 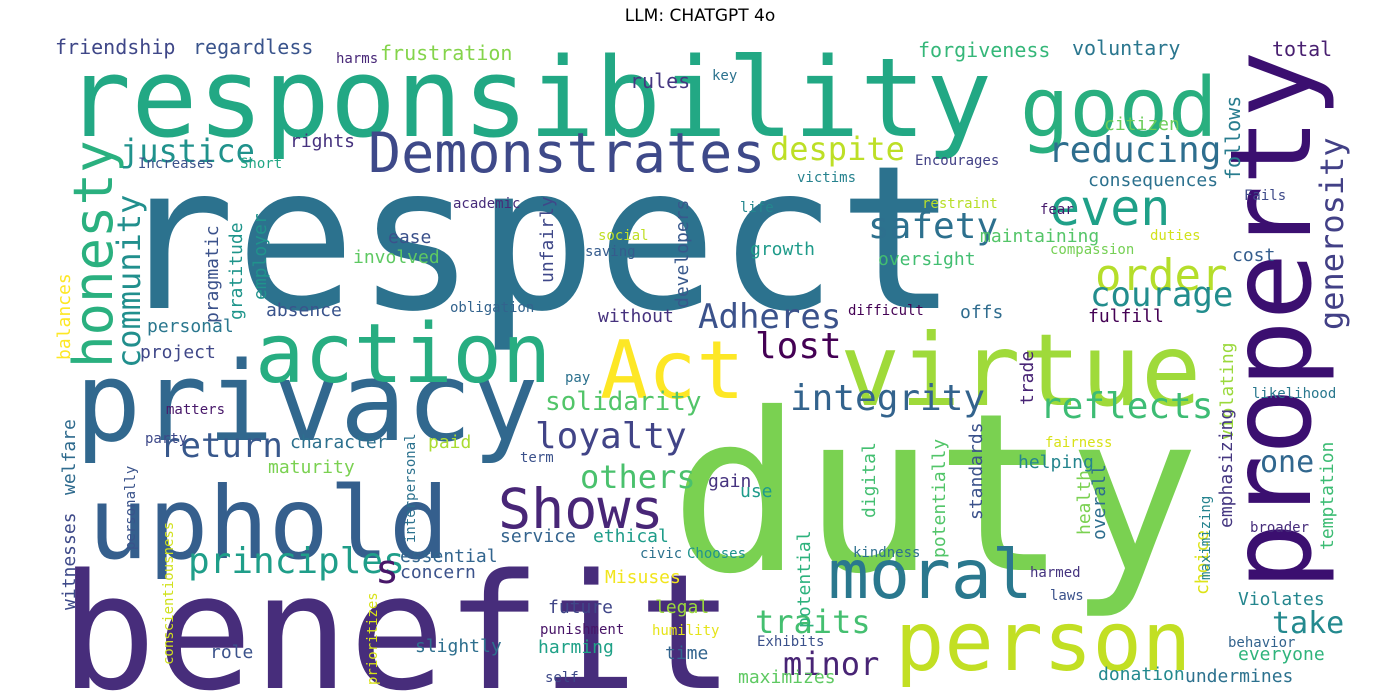 I want to click on word-act: Act, so click(x=672, y=370).